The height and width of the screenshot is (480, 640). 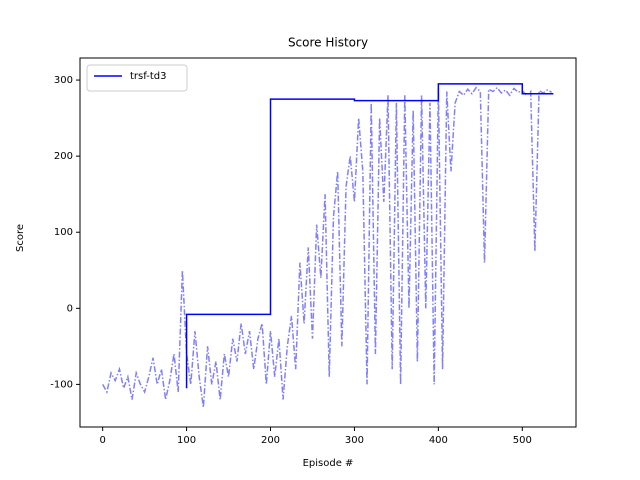 What do you see at coordinates (522, 440) in the screenshot?
I see `x-tick-label: 500` at bounding box center [522, 440].